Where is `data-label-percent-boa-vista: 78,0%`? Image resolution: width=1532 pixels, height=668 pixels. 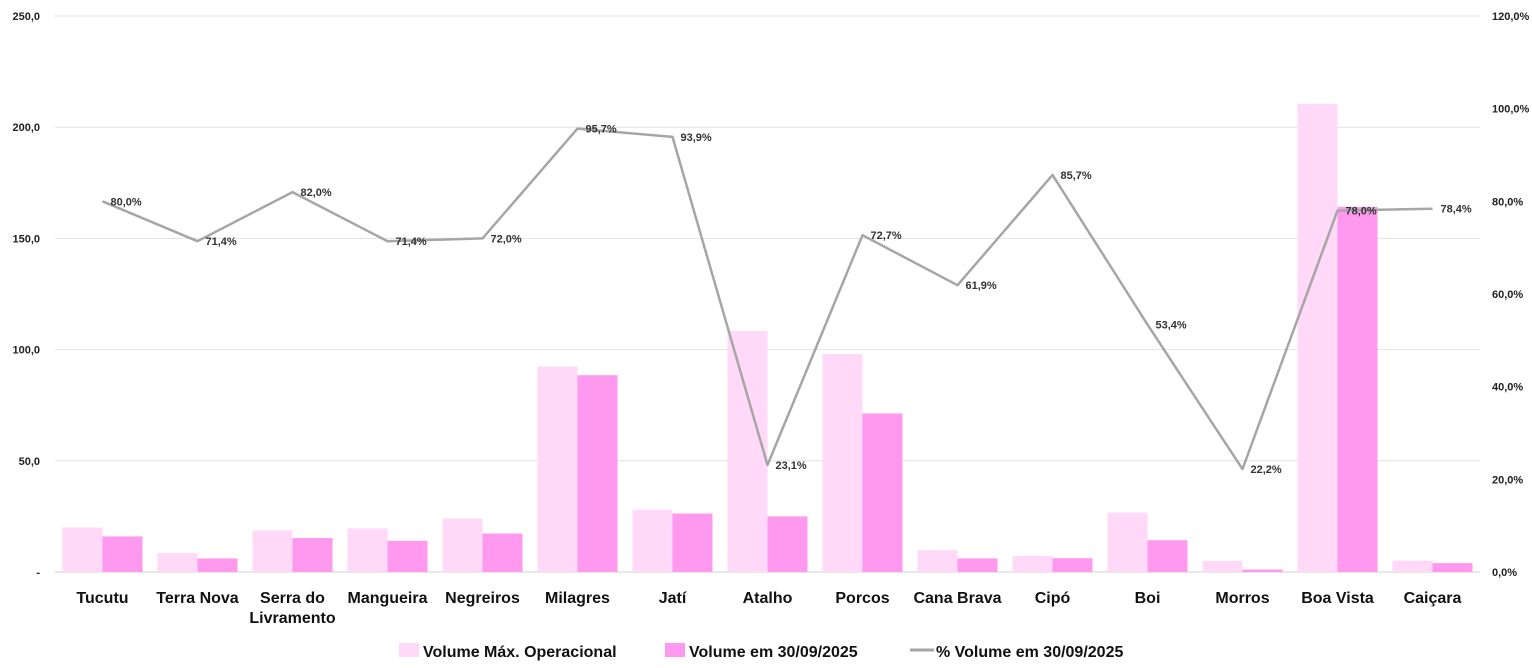
data-label-percent-boa-vista: 78,0% is located at coordinates (1361, 212).